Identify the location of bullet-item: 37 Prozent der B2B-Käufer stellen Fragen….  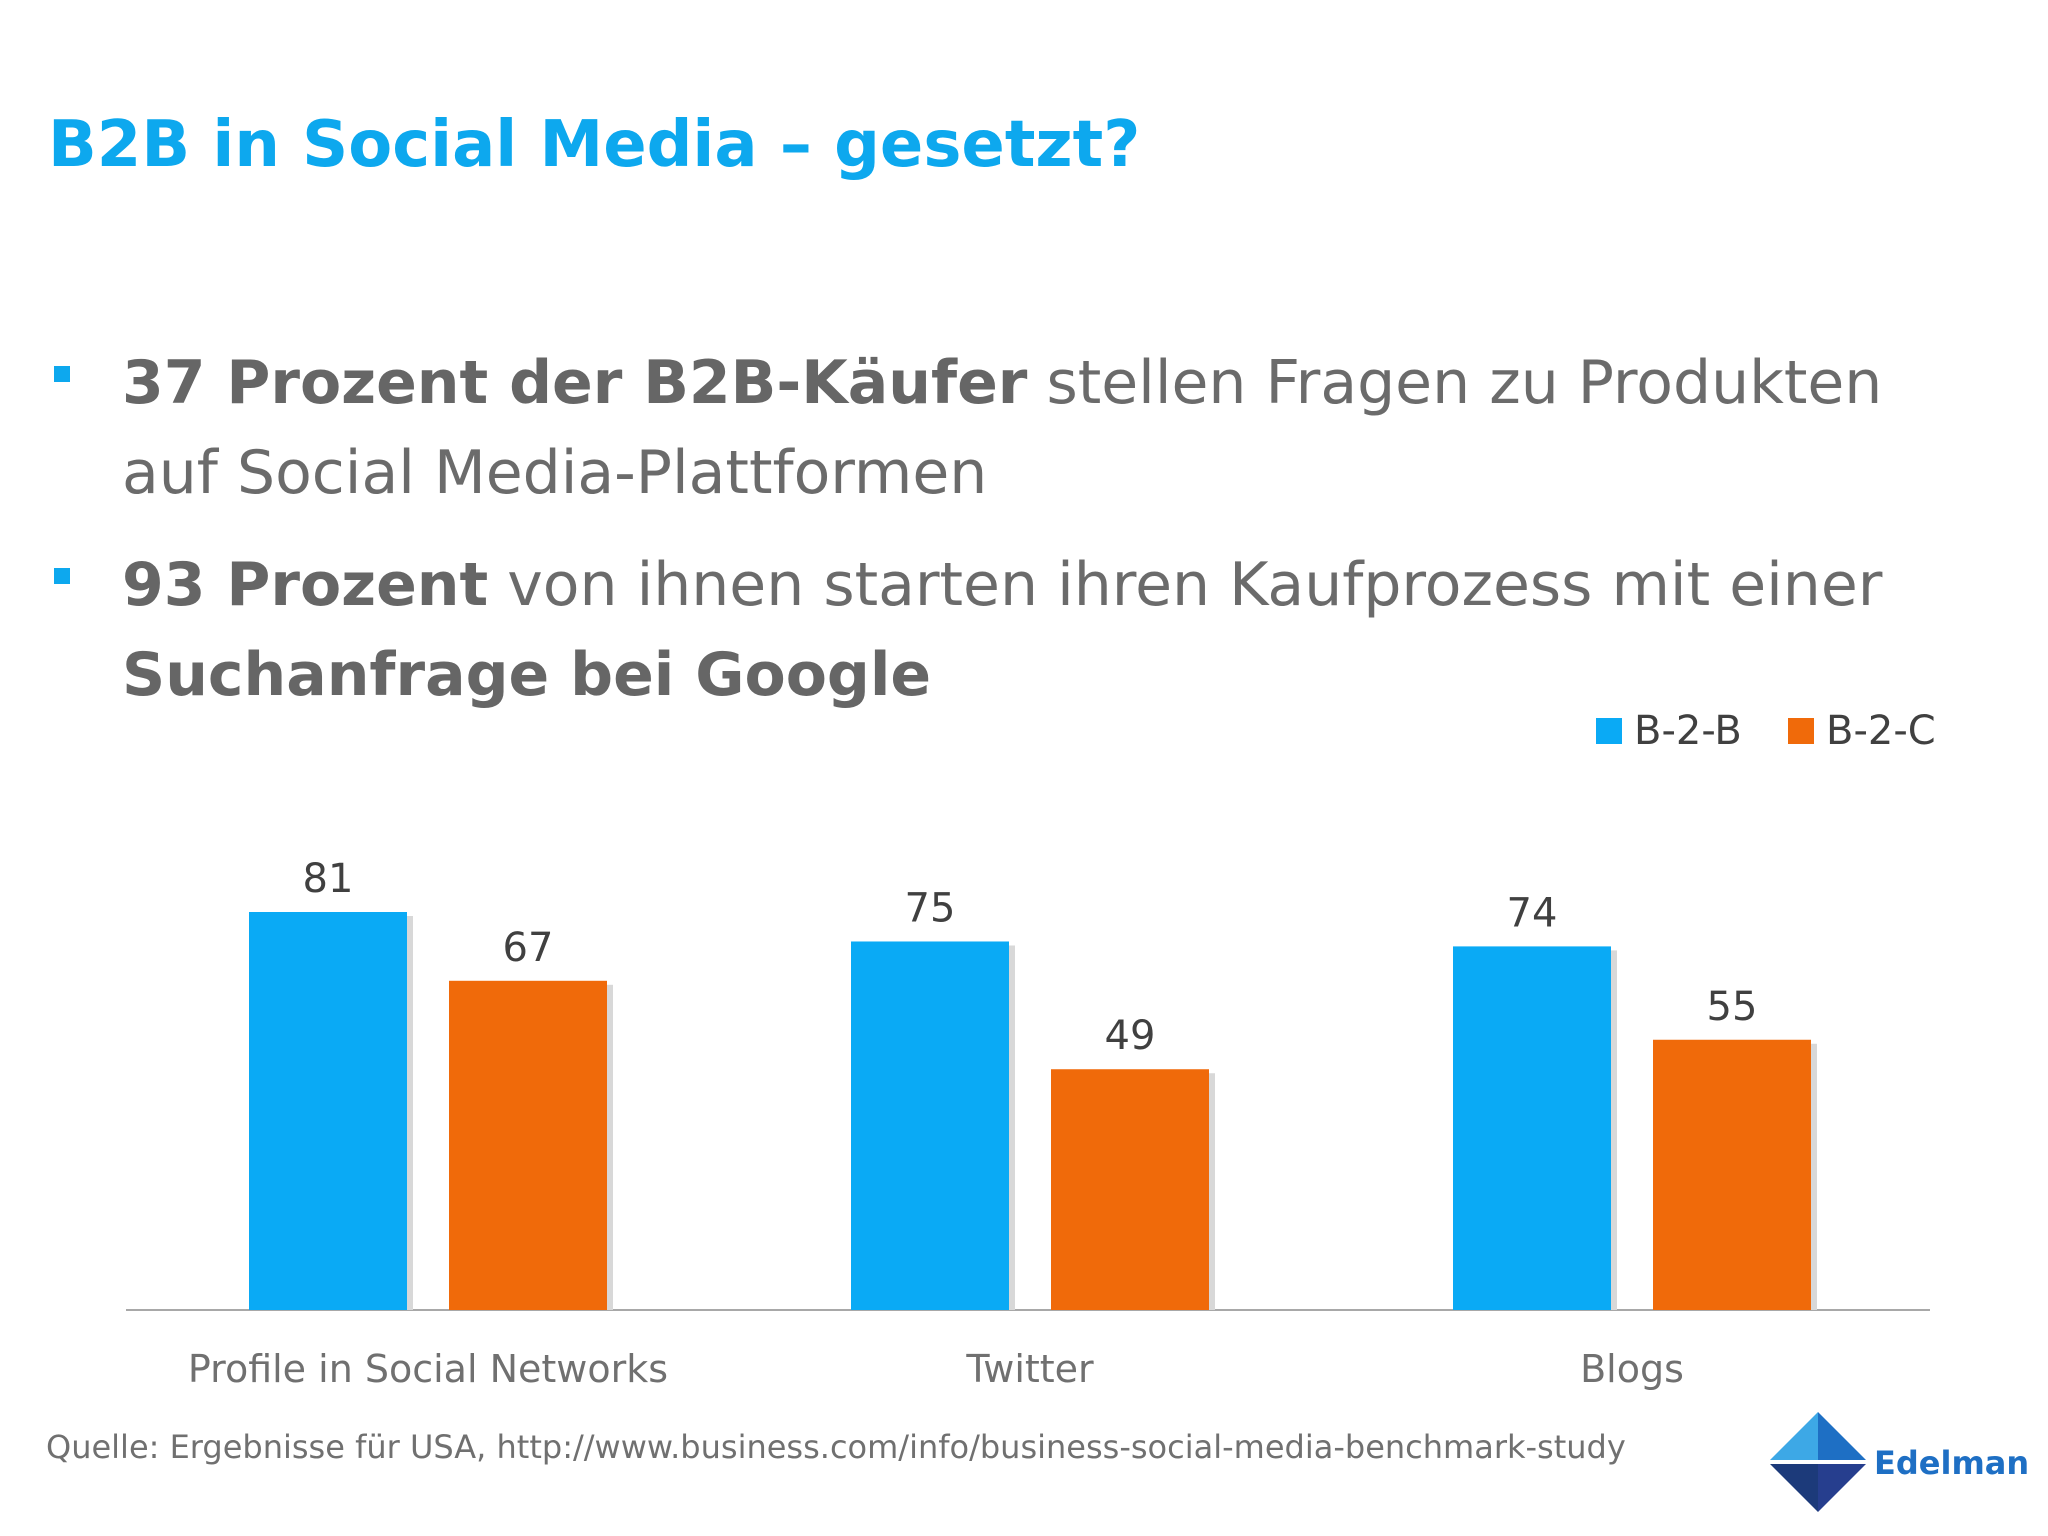
(1008, 428).